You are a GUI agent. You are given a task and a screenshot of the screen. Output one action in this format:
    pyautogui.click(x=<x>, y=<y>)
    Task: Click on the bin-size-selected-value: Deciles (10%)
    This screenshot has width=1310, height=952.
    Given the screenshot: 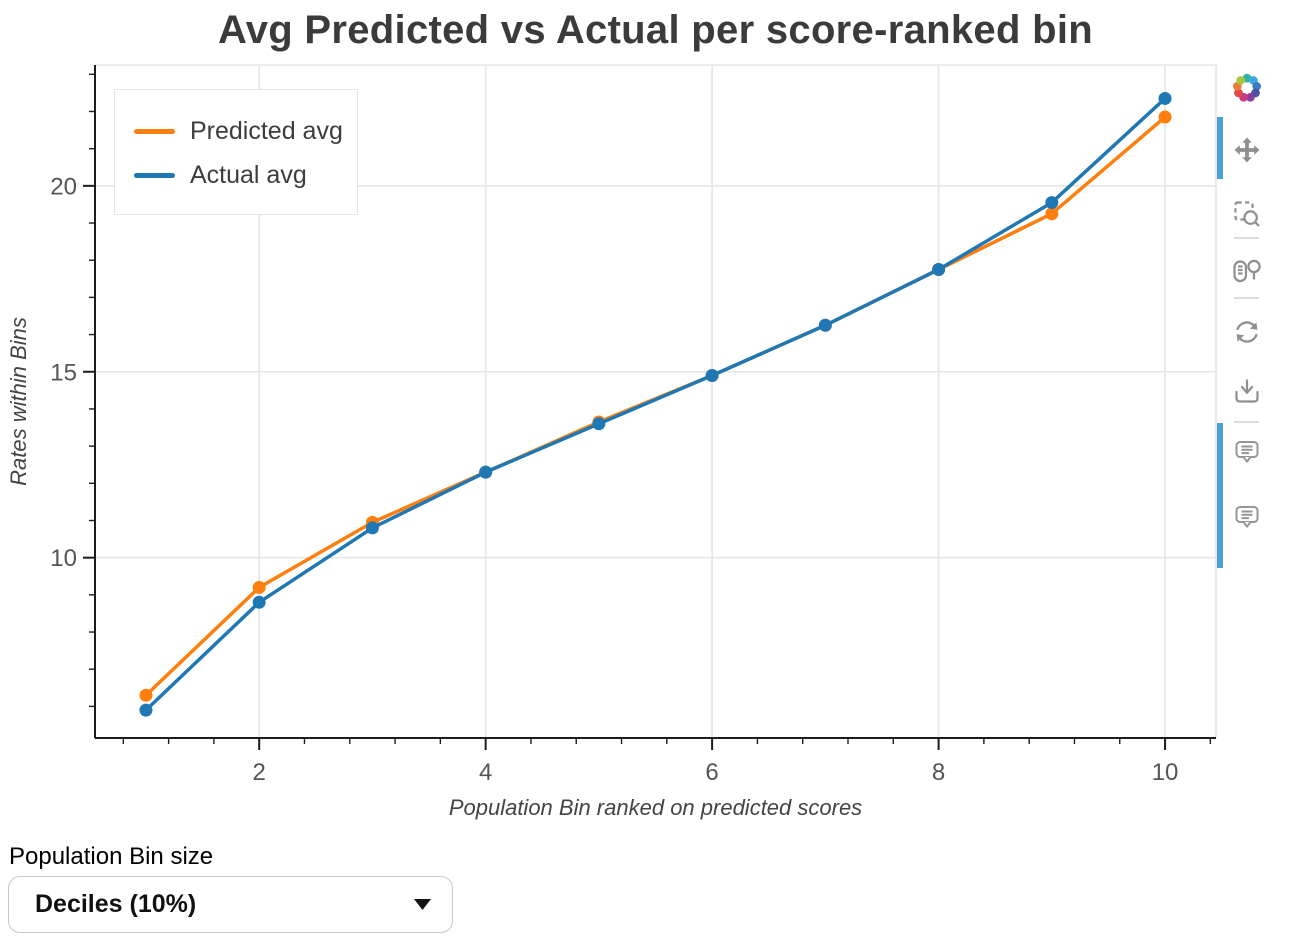 What is the action you would take?
    pyautogui.click(x=116, y=904)
    